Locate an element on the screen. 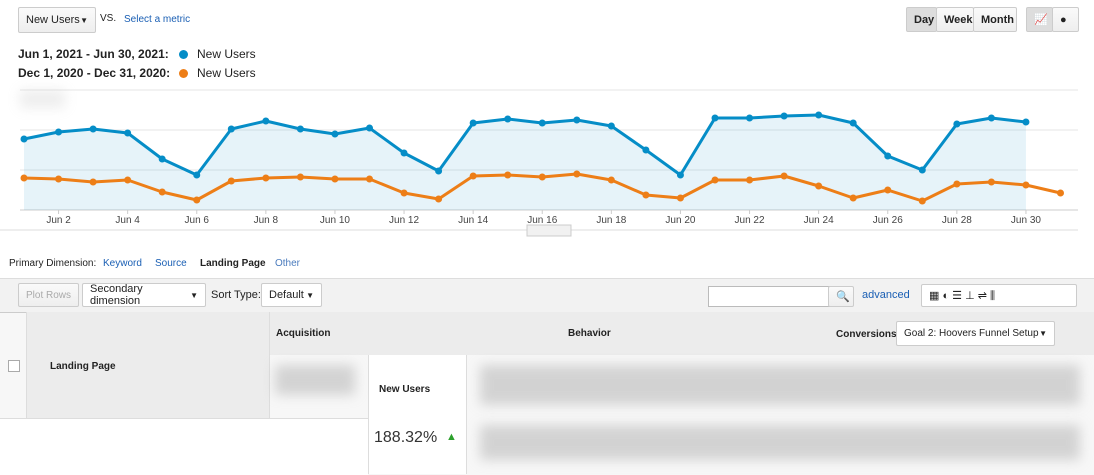 The height and width of the screenshot is (475, 1094). x-tick-label: Jun 14 is located at coordinates (473, 220).